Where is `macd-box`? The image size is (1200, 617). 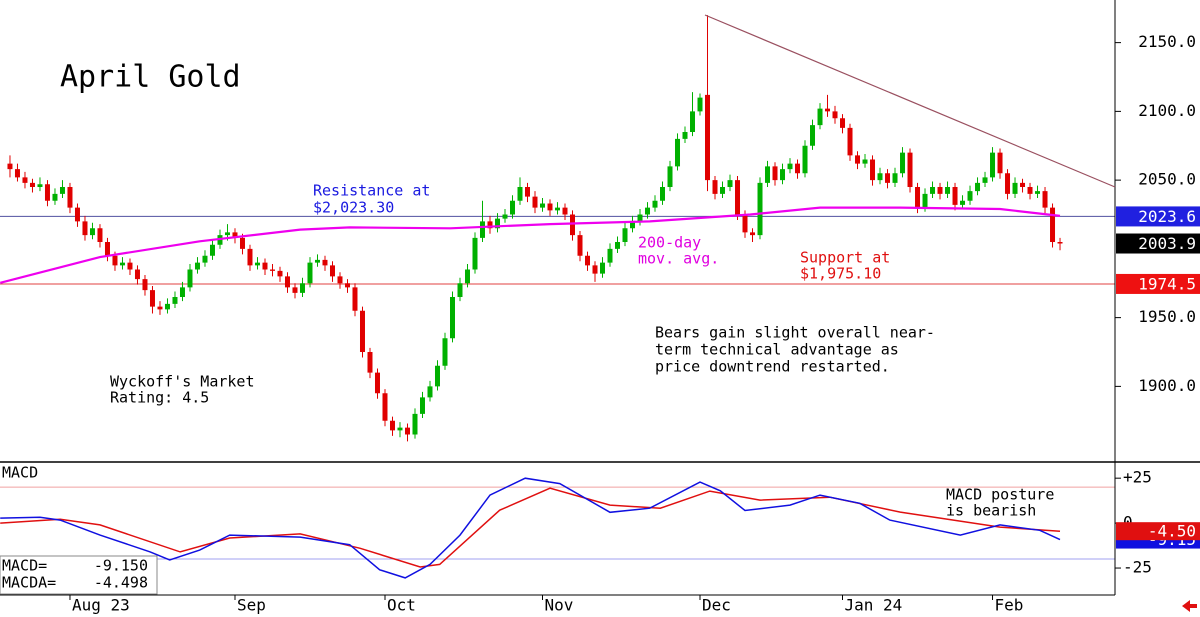
macd-box is located at coordinates (1158, 531).